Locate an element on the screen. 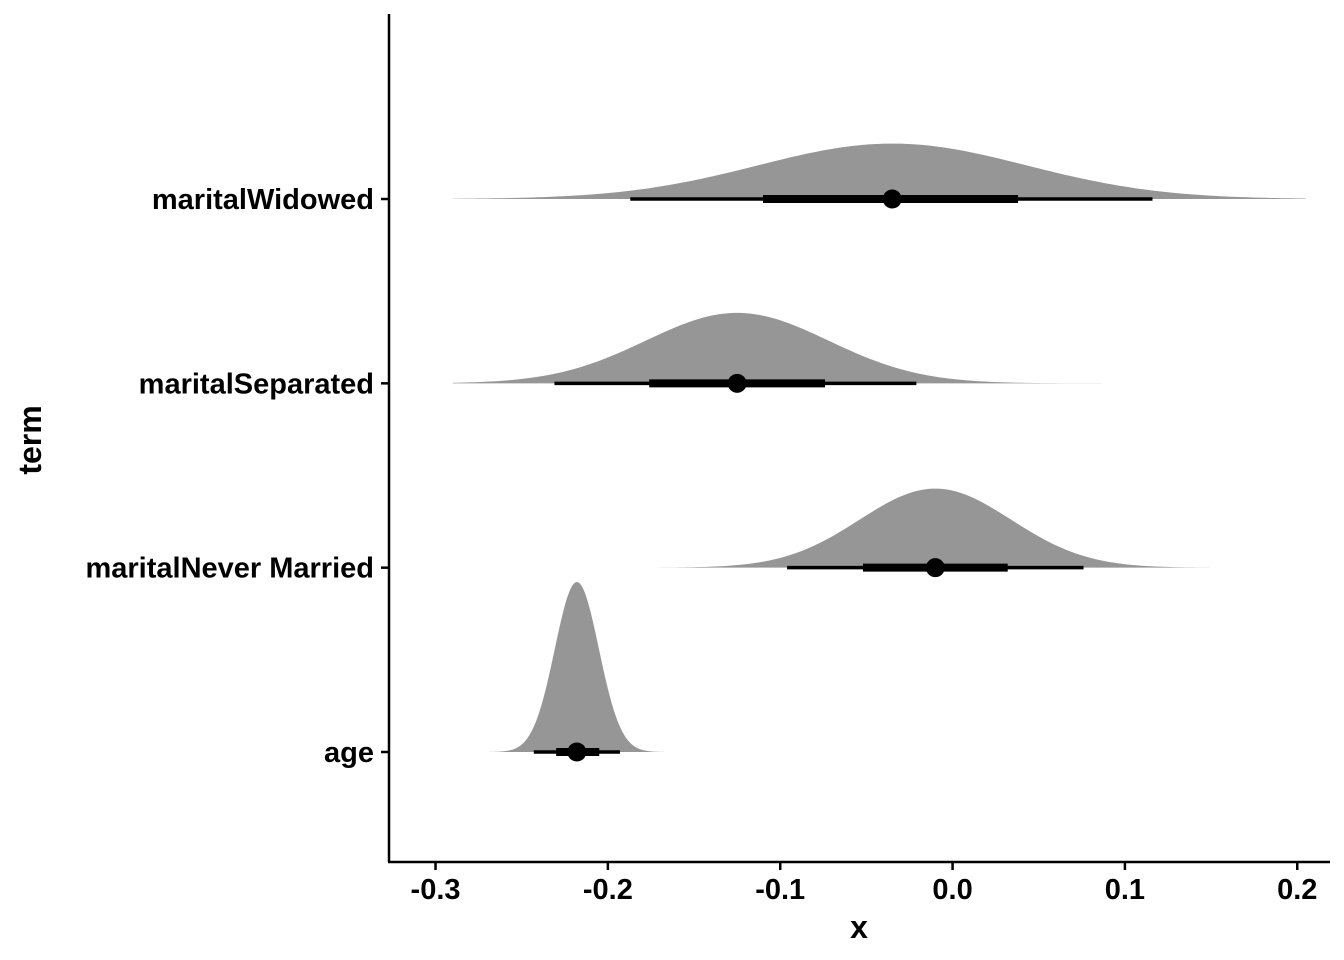 This screenshot has width=1344, height=960. density-maritalSeparated is located at coordinates (780, 348).